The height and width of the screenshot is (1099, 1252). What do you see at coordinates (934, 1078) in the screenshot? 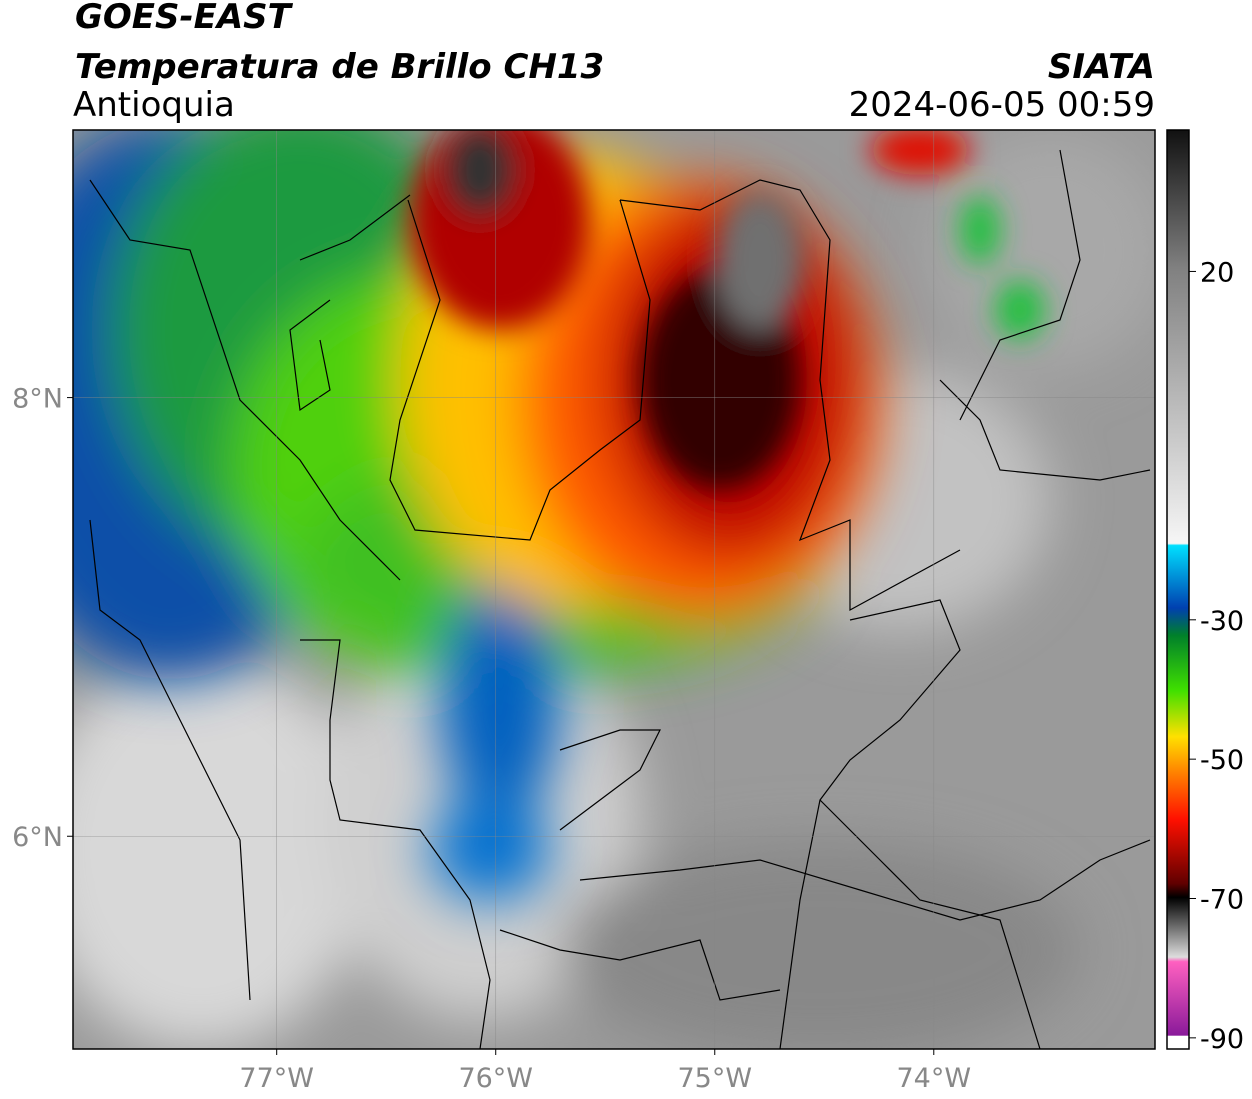
I see `x-tick-label: 74°W` at bounding box center [934, 1078].